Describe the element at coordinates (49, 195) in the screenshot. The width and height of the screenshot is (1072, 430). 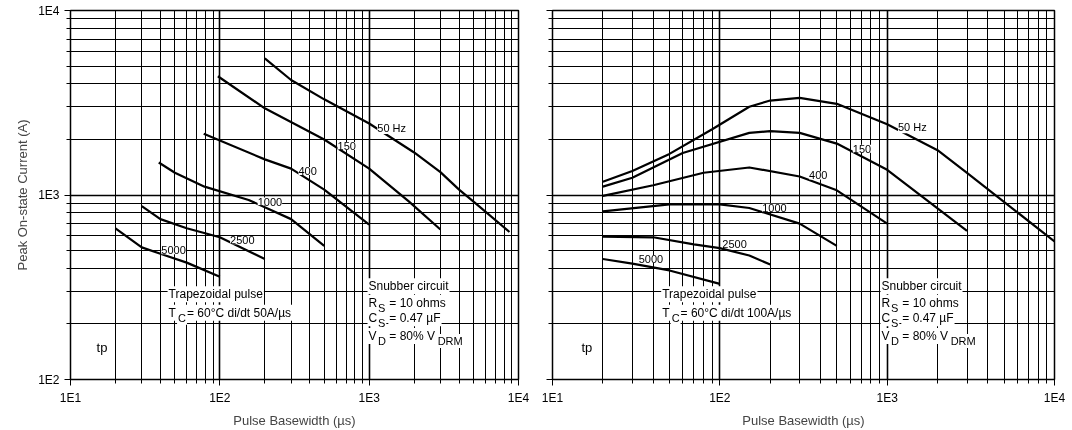
I see `y-tick-label: 1E3` at that location.